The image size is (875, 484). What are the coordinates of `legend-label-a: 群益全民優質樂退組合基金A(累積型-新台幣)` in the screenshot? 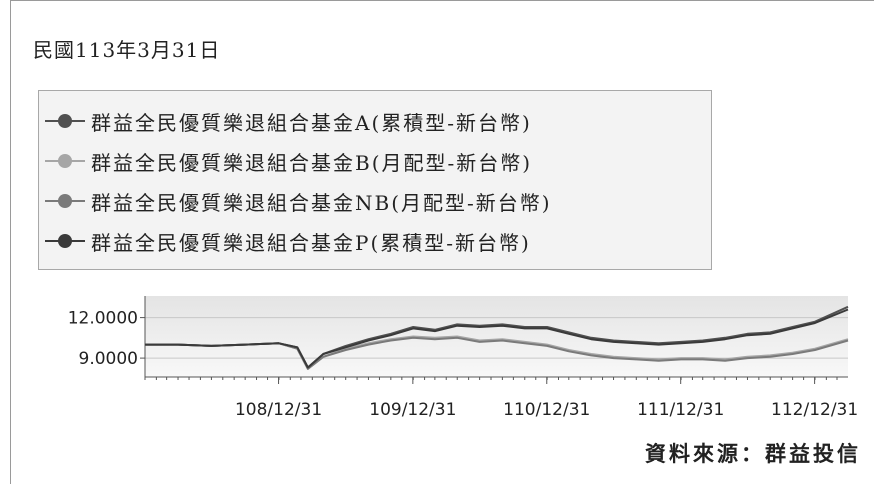 It's located at (311, 122).